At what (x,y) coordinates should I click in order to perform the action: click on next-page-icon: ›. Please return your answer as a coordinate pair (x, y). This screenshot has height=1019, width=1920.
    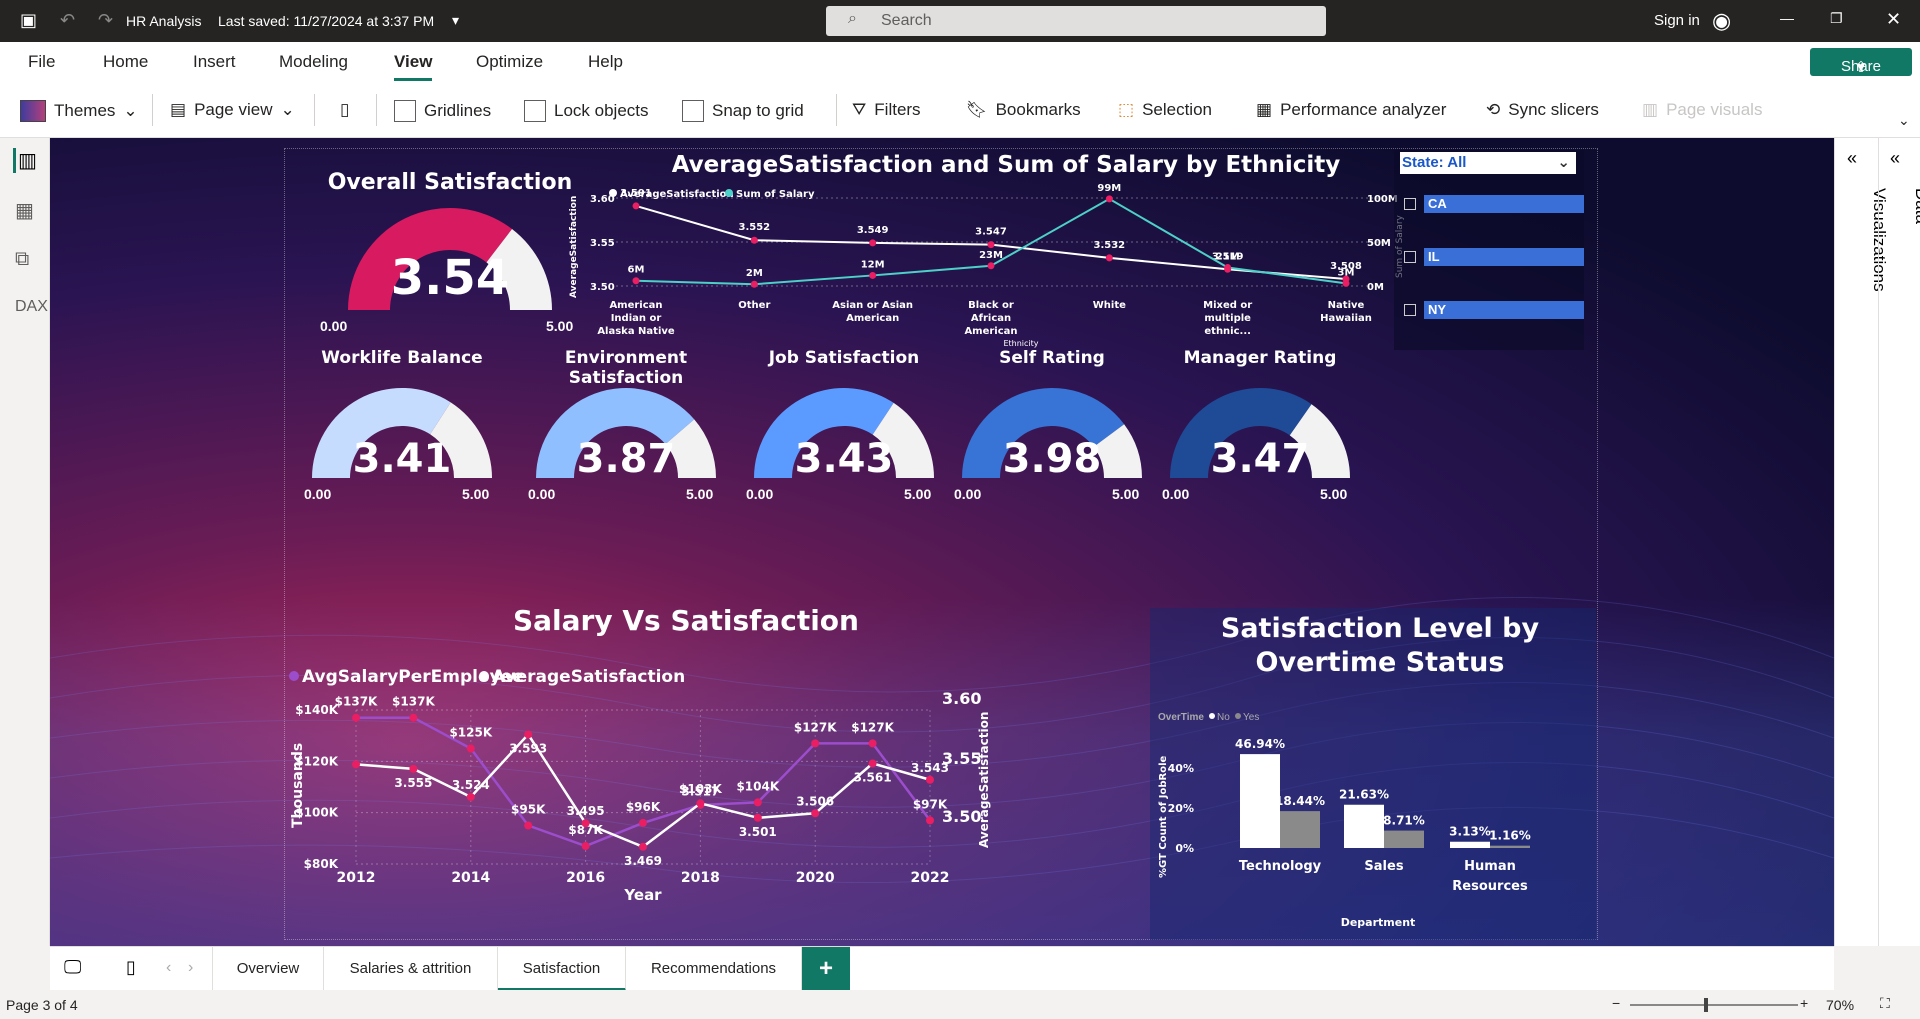
    Looking at the image, I should click on (191, 967).